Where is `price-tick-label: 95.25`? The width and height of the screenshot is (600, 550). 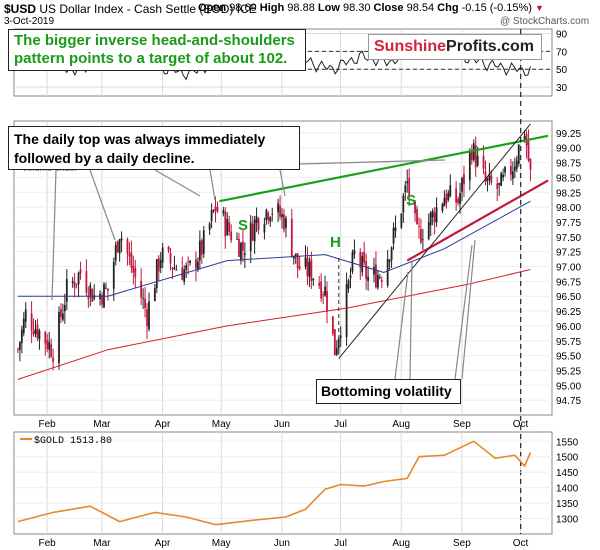 price-tick-label: 95.25 is located at coordinates (568, 371).